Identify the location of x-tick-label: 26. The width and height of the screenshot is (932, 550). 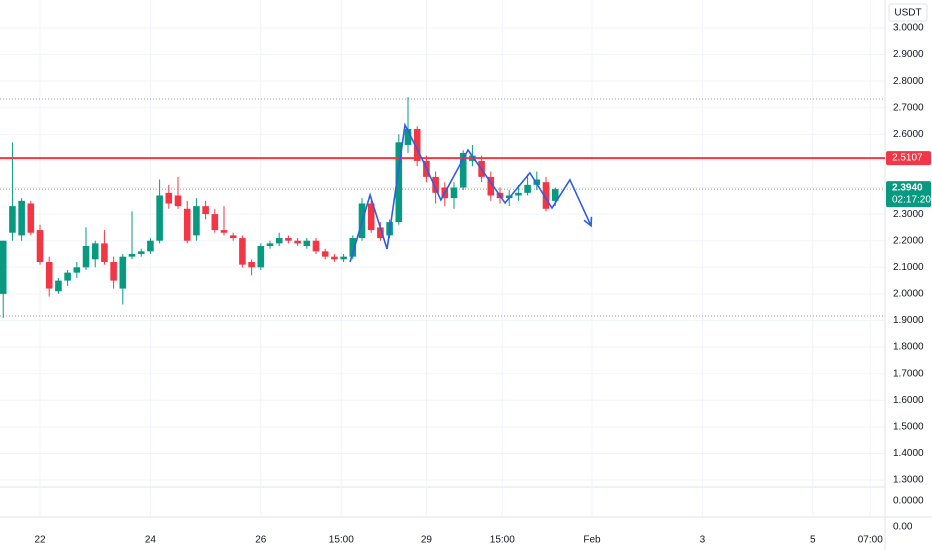
(261, 540).